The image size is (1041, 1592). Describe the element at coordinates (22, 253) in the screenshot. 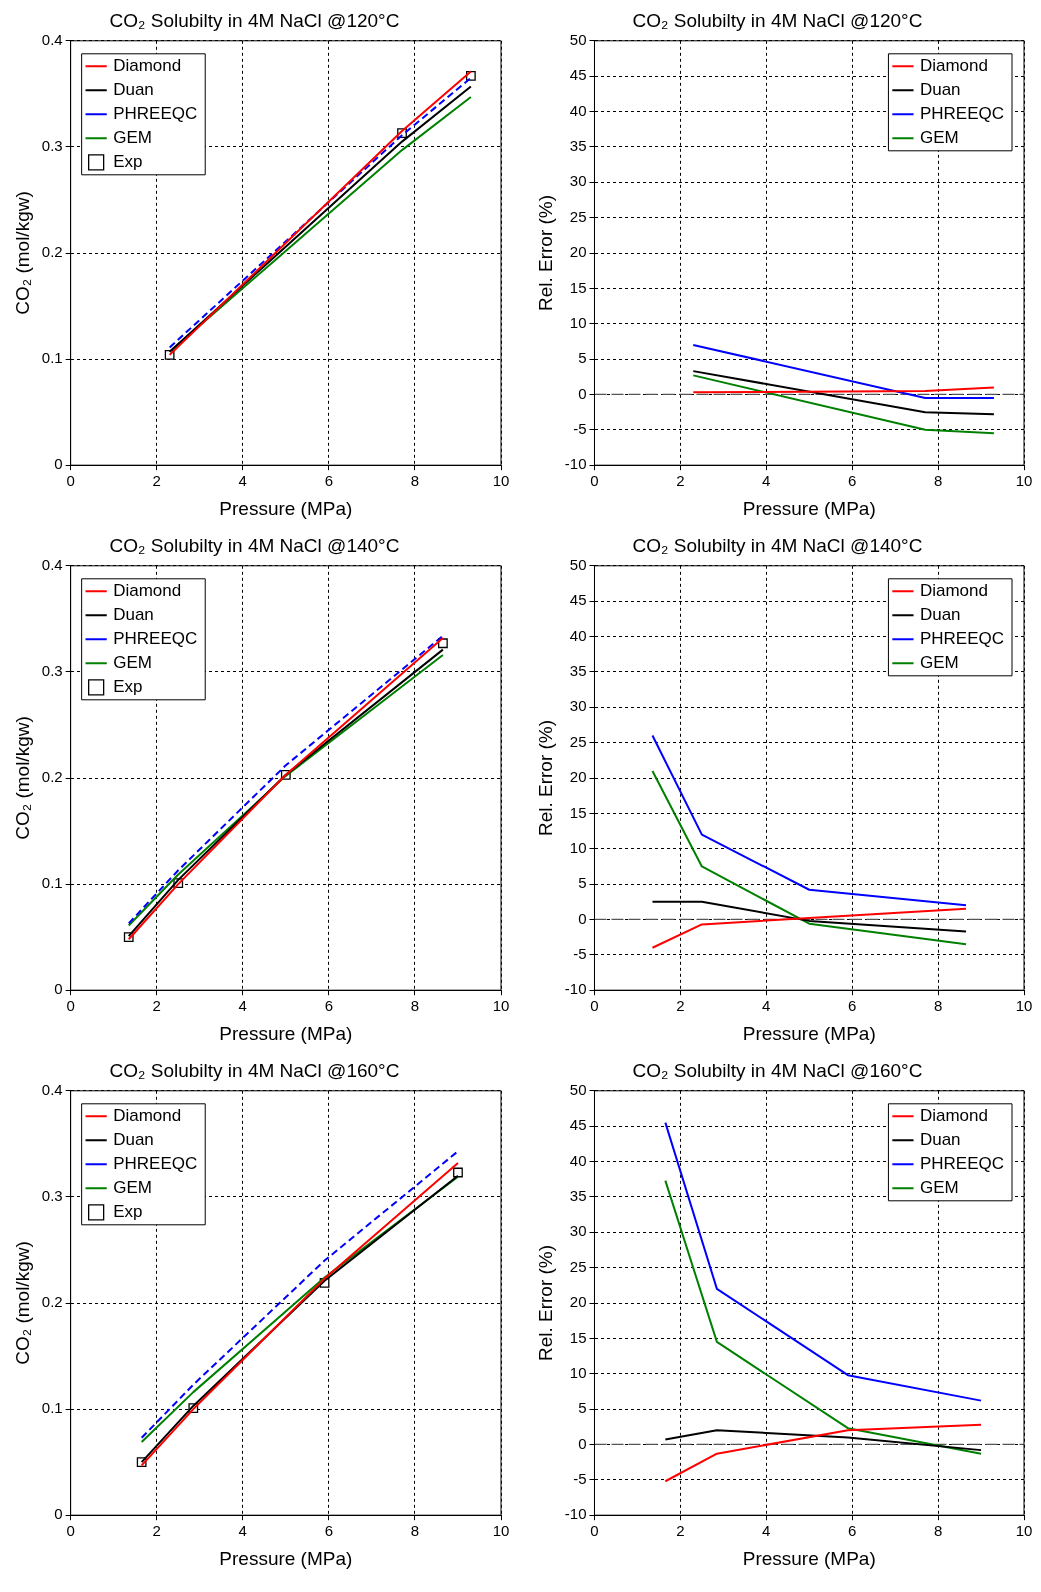

I see `y-axis-title: CO₂ (mol/kgw)` at that location.